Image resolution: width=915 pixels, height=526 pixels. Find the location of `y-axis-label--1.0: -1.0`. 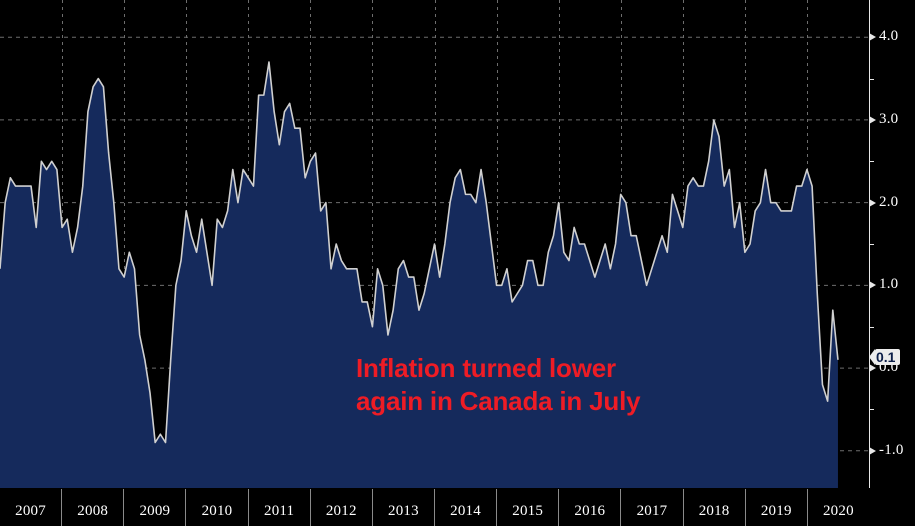

y-axis-label--1.0: -1.0 is located at coordinates (891, 449).